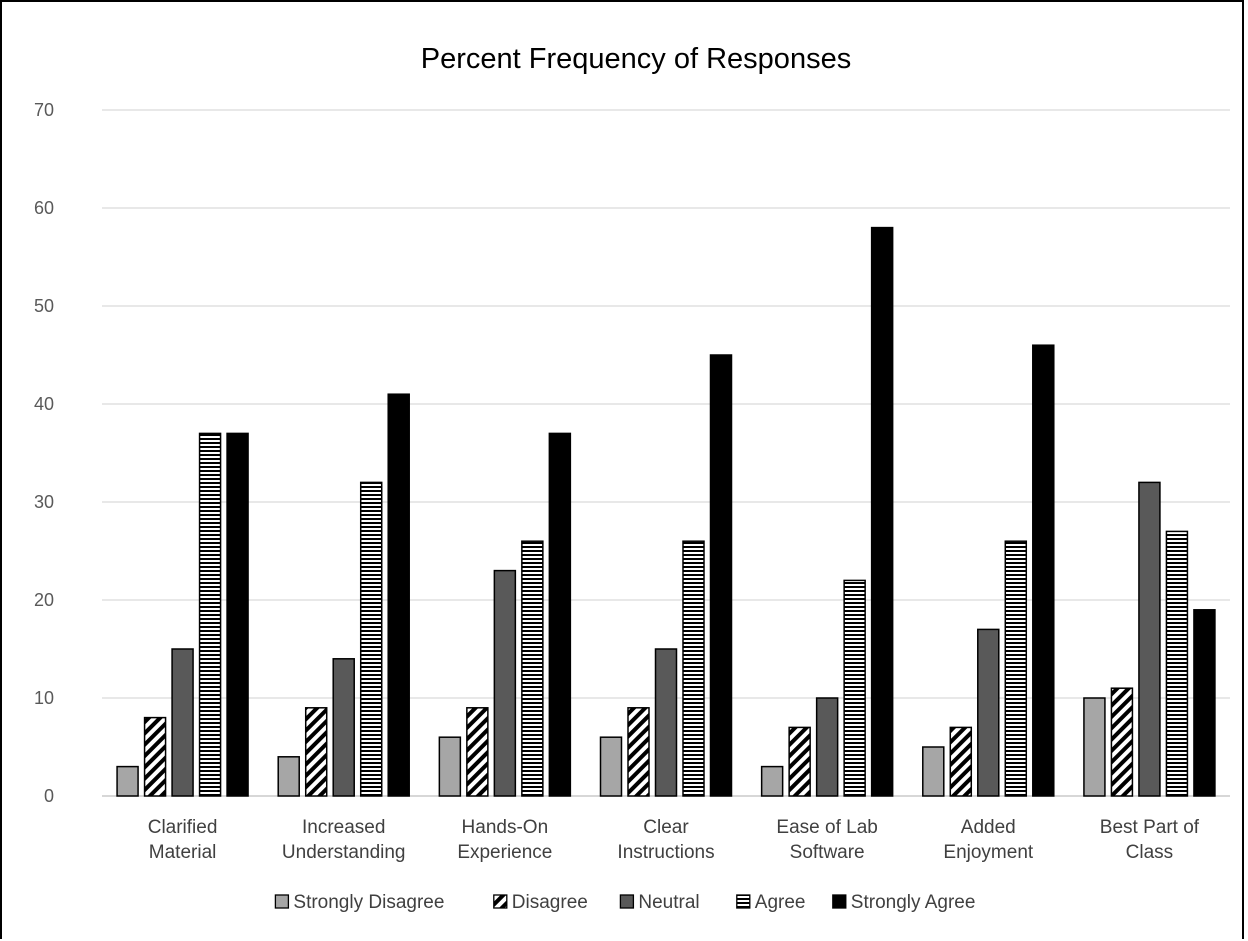  I want to click on legend-label: Strongly Agree, so click(913, 902).